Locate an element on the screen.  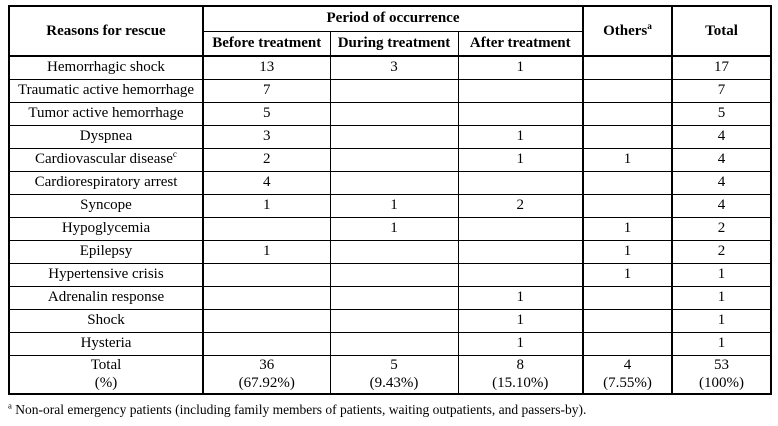
row-label: Shock is located at coordinates (106, 320).